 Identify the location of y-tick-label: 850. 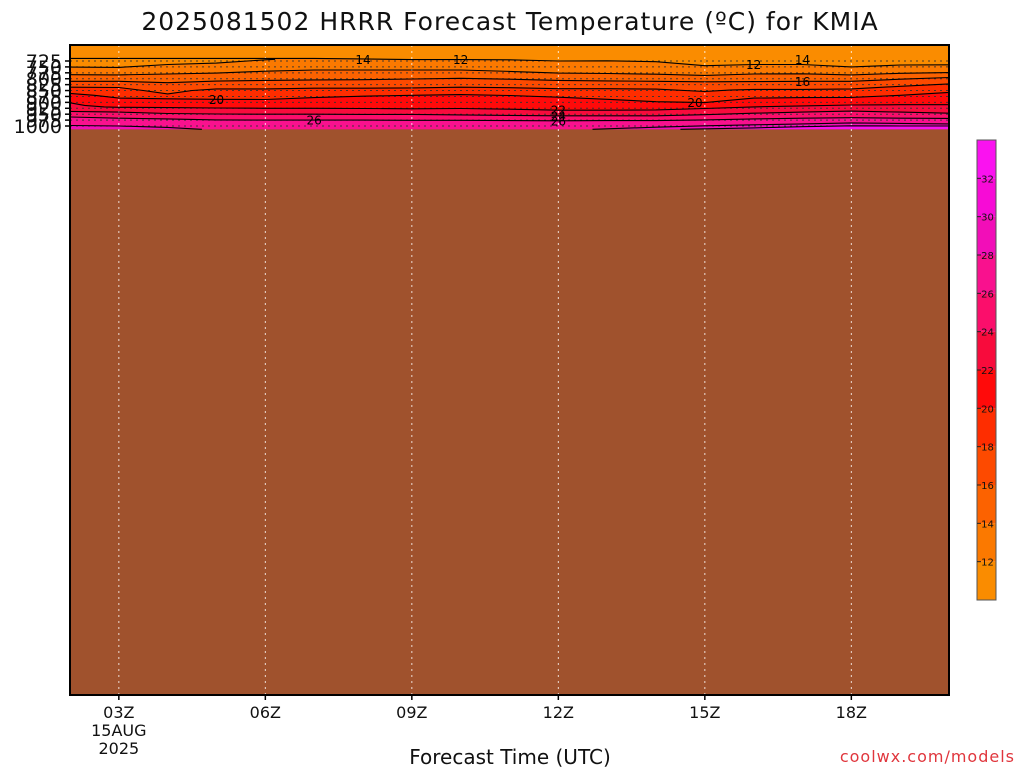
(44, 92).